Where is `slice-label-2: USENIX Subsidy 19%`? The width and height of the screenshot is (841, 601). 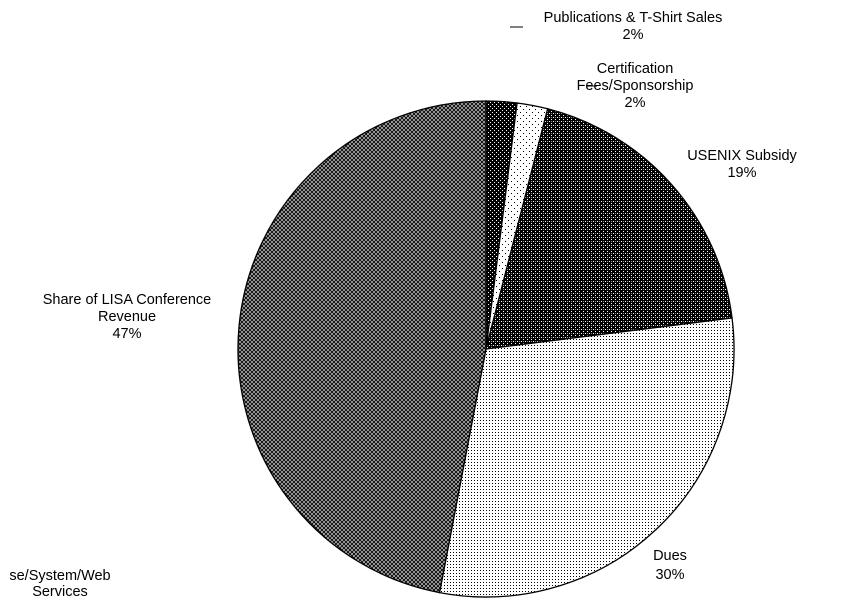 slice-label-2: USENIX Subsidy 19% is located at coordinates (742, 164).